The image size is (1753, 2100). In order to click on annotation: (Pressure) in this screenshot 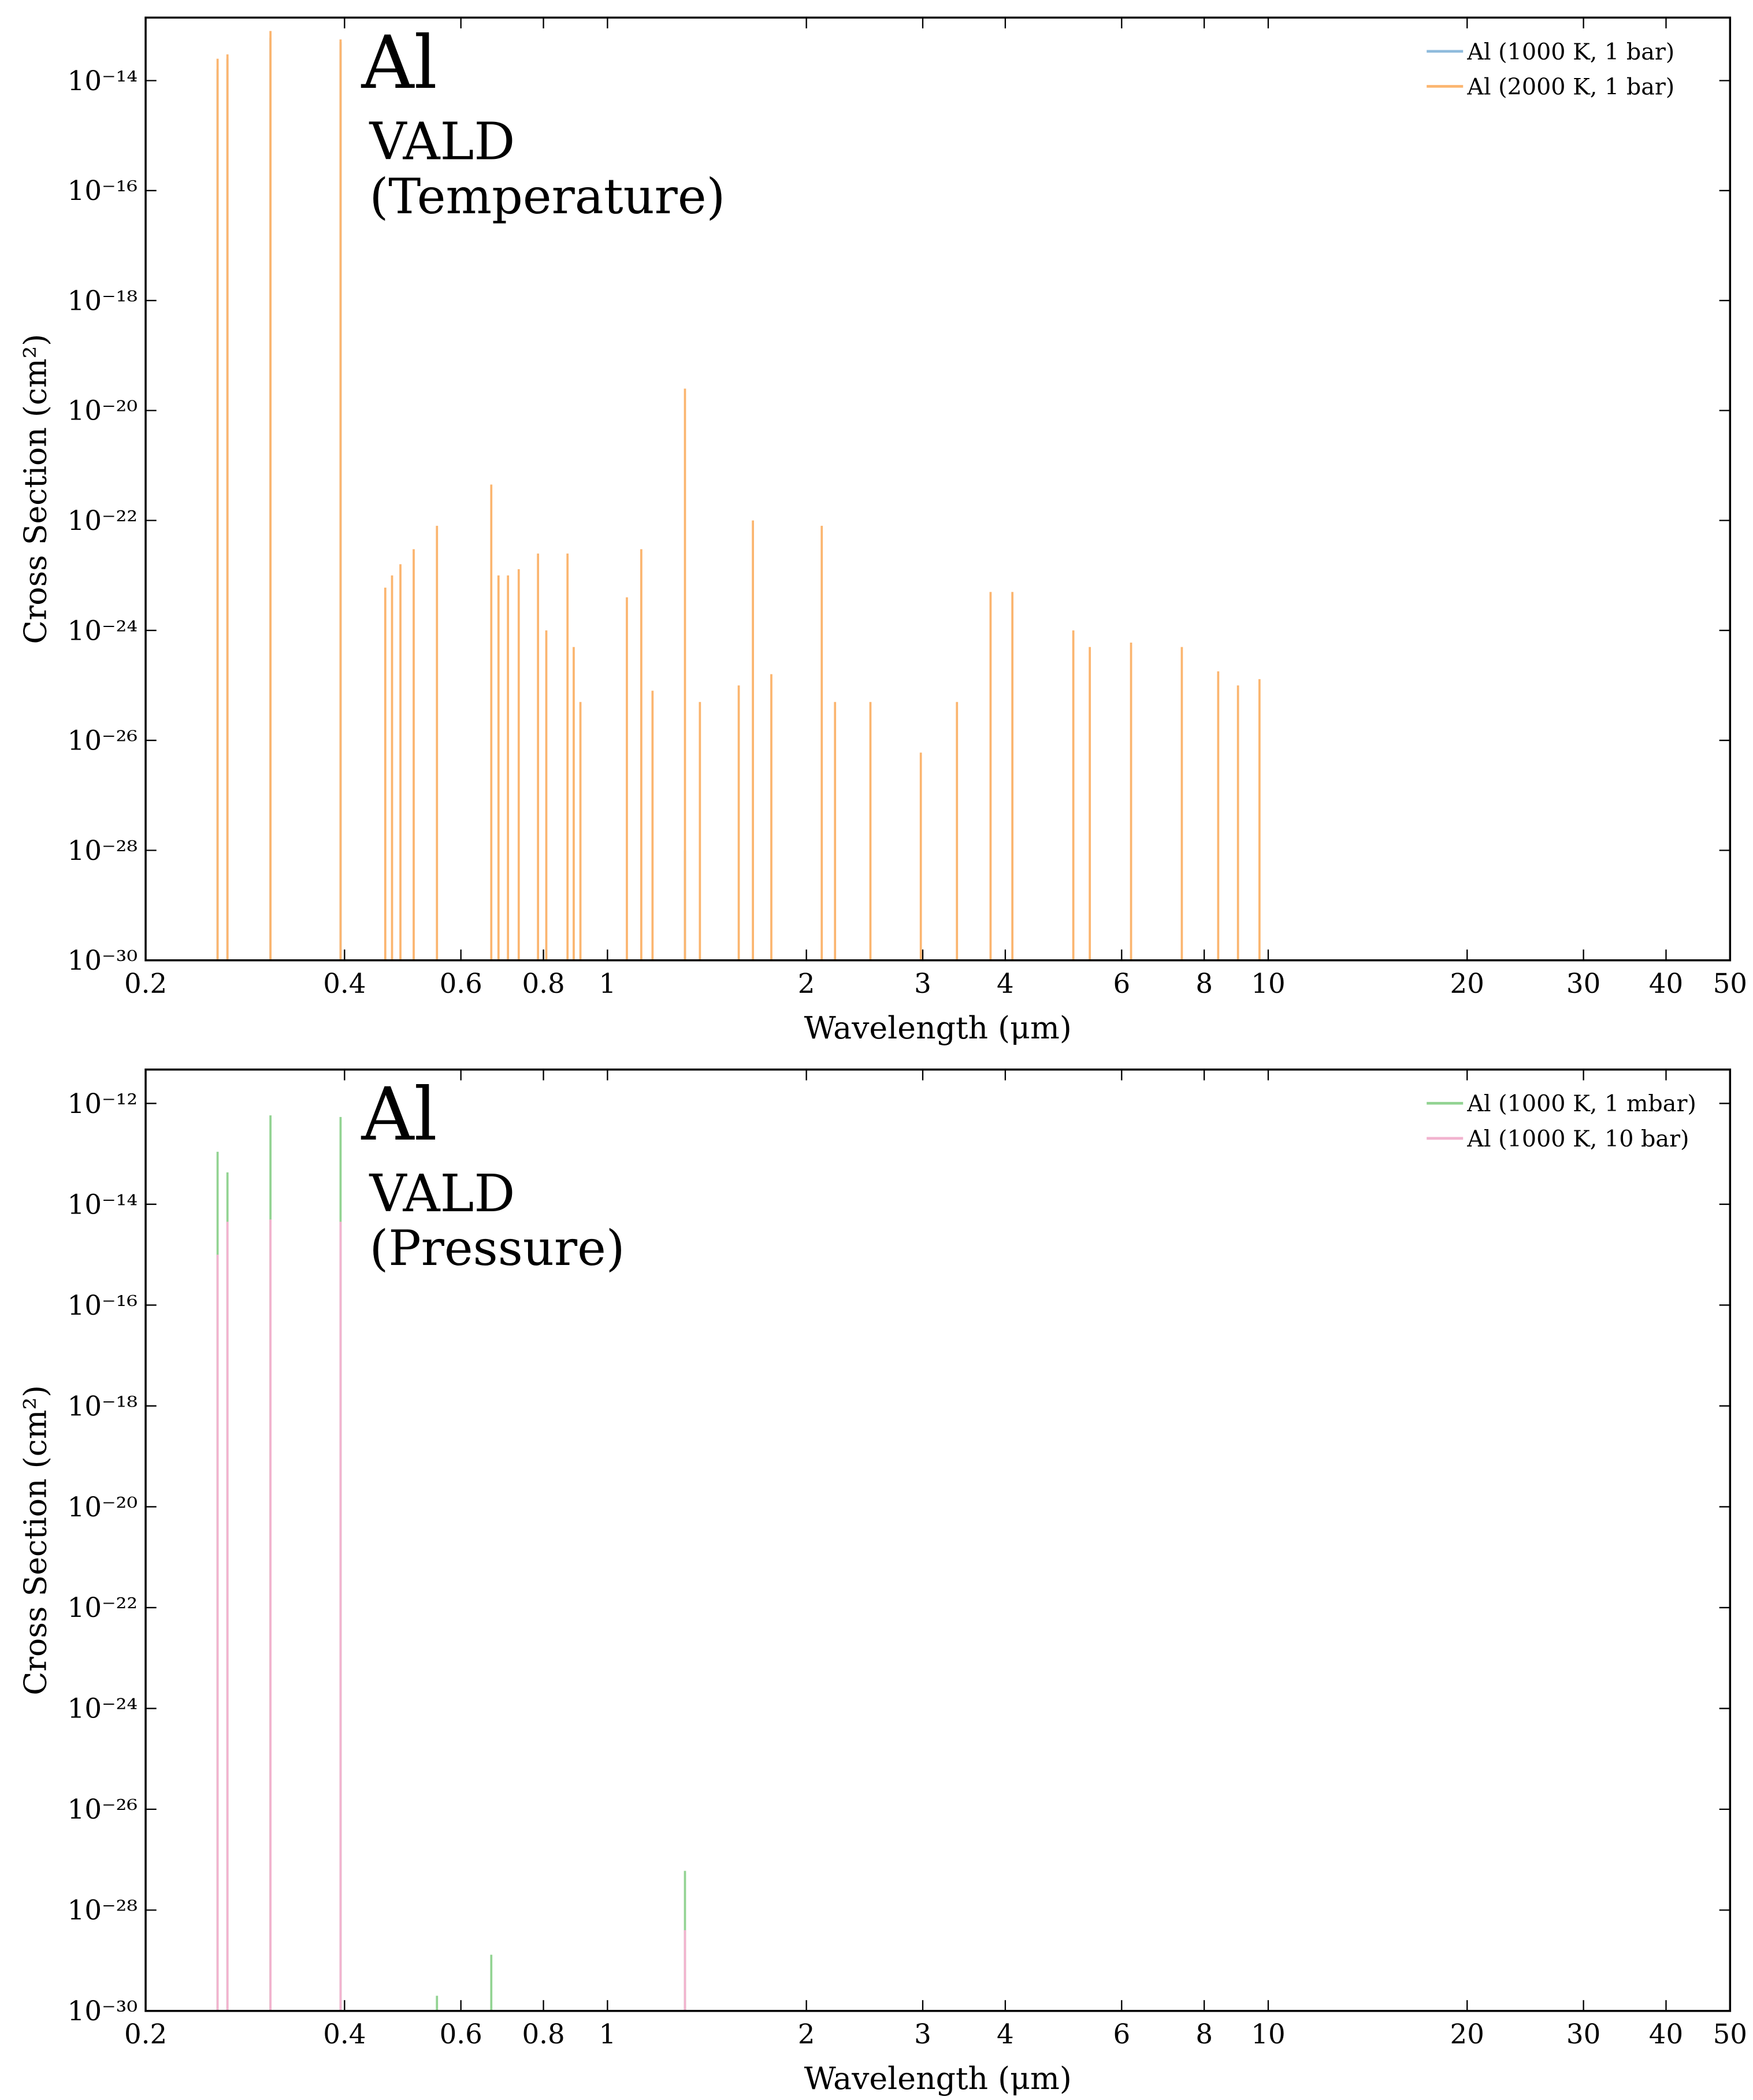, I will do `click(497, 1248)`.